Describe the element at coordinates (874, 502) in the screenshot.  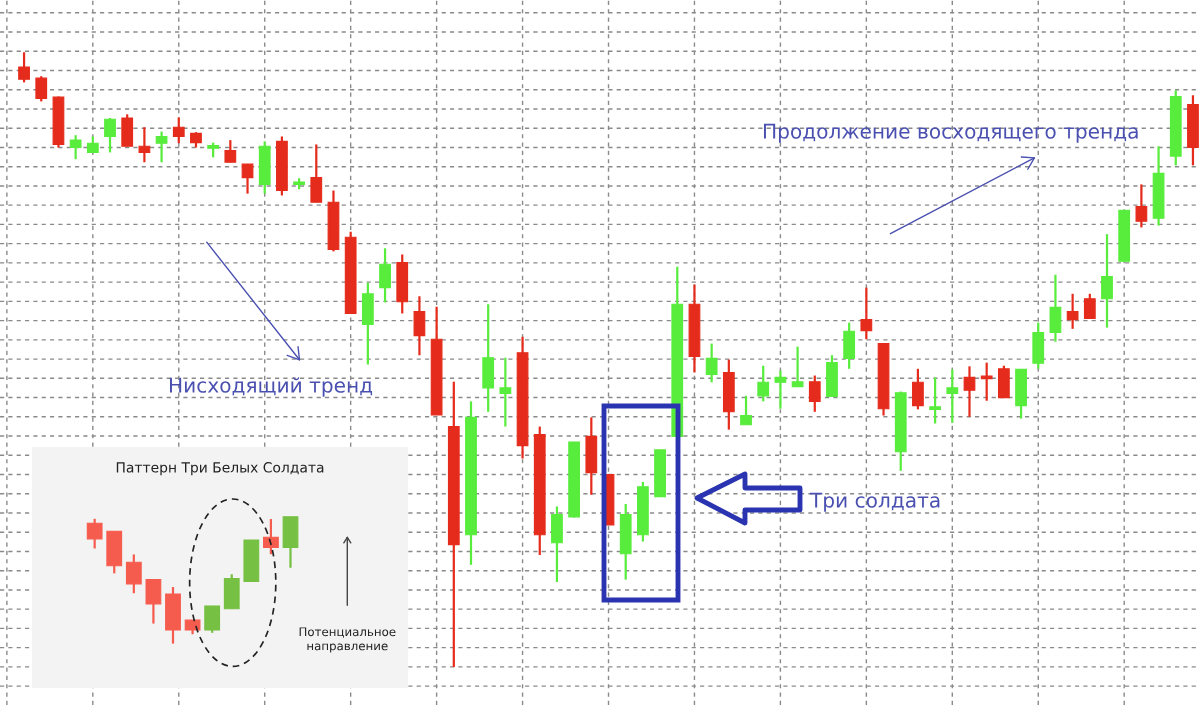
I see `annotation: Три солдата` at that location.